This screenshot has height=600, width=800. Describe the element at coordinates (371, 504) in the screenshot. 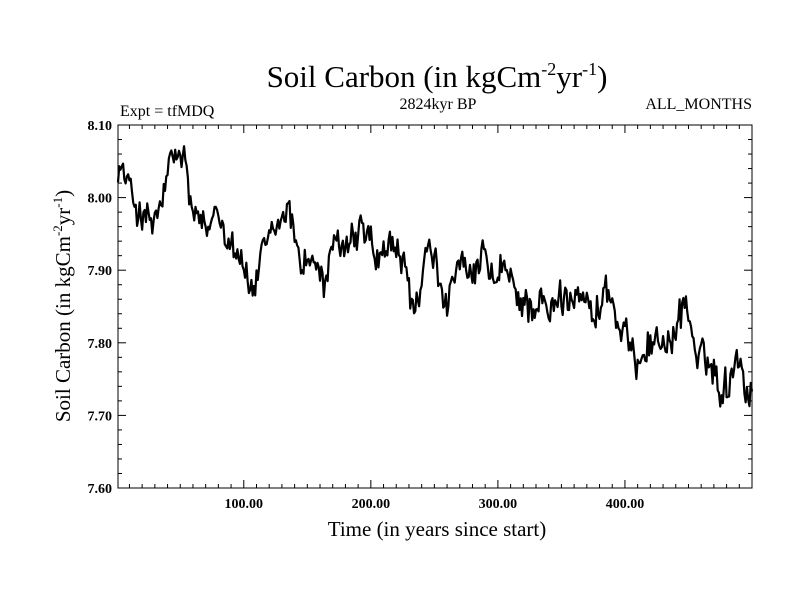

I see `x-tick-label: 200.00` at that location.